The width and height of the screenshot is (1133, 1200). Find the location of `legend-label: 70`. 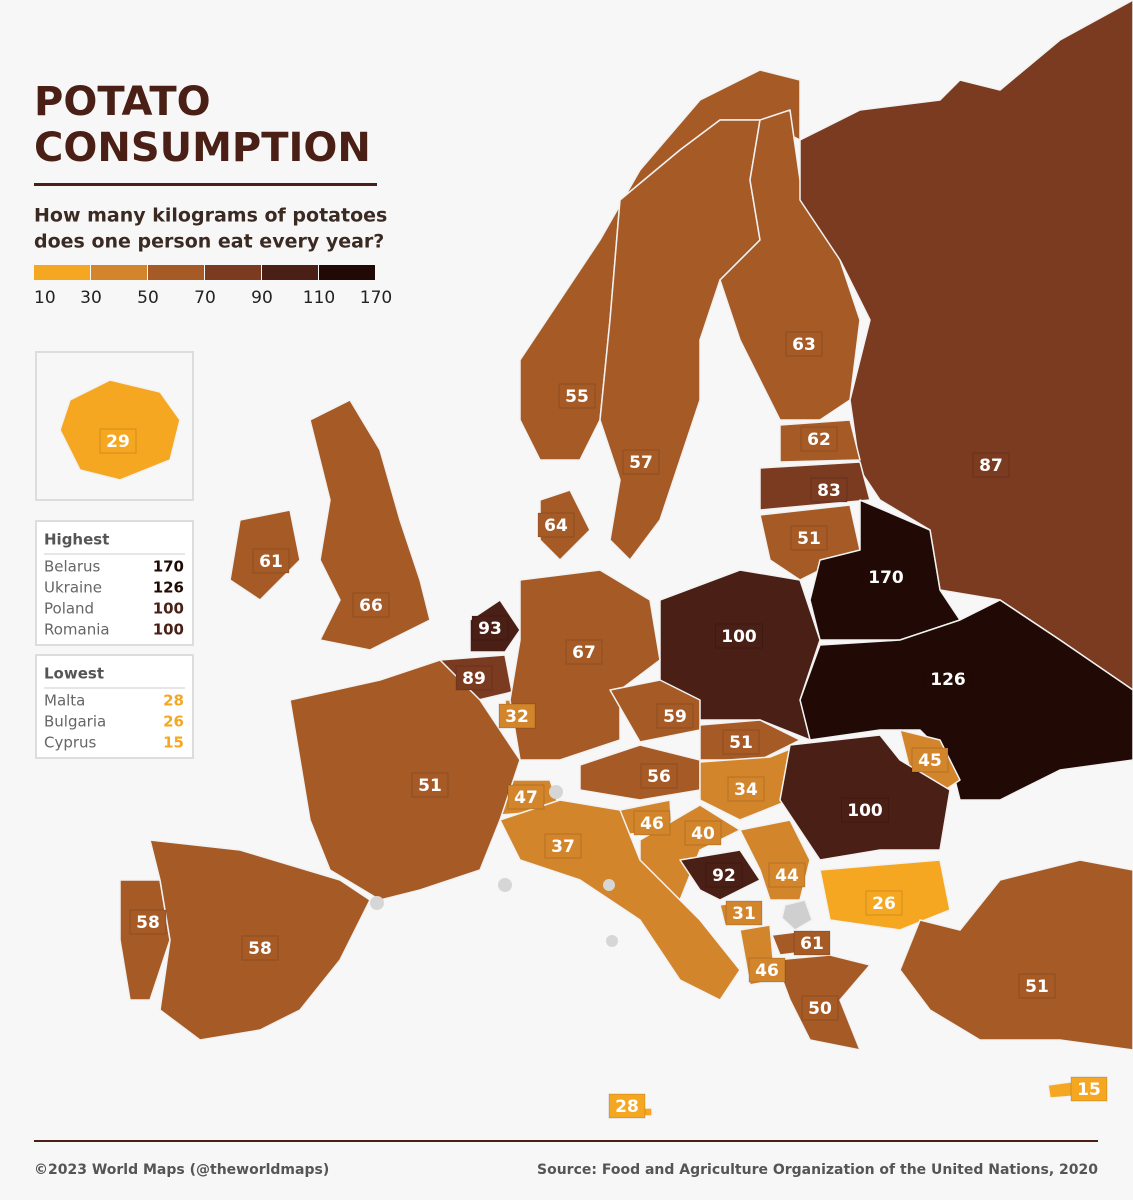

legend-label: 70 is located at coordinates (205, 298).